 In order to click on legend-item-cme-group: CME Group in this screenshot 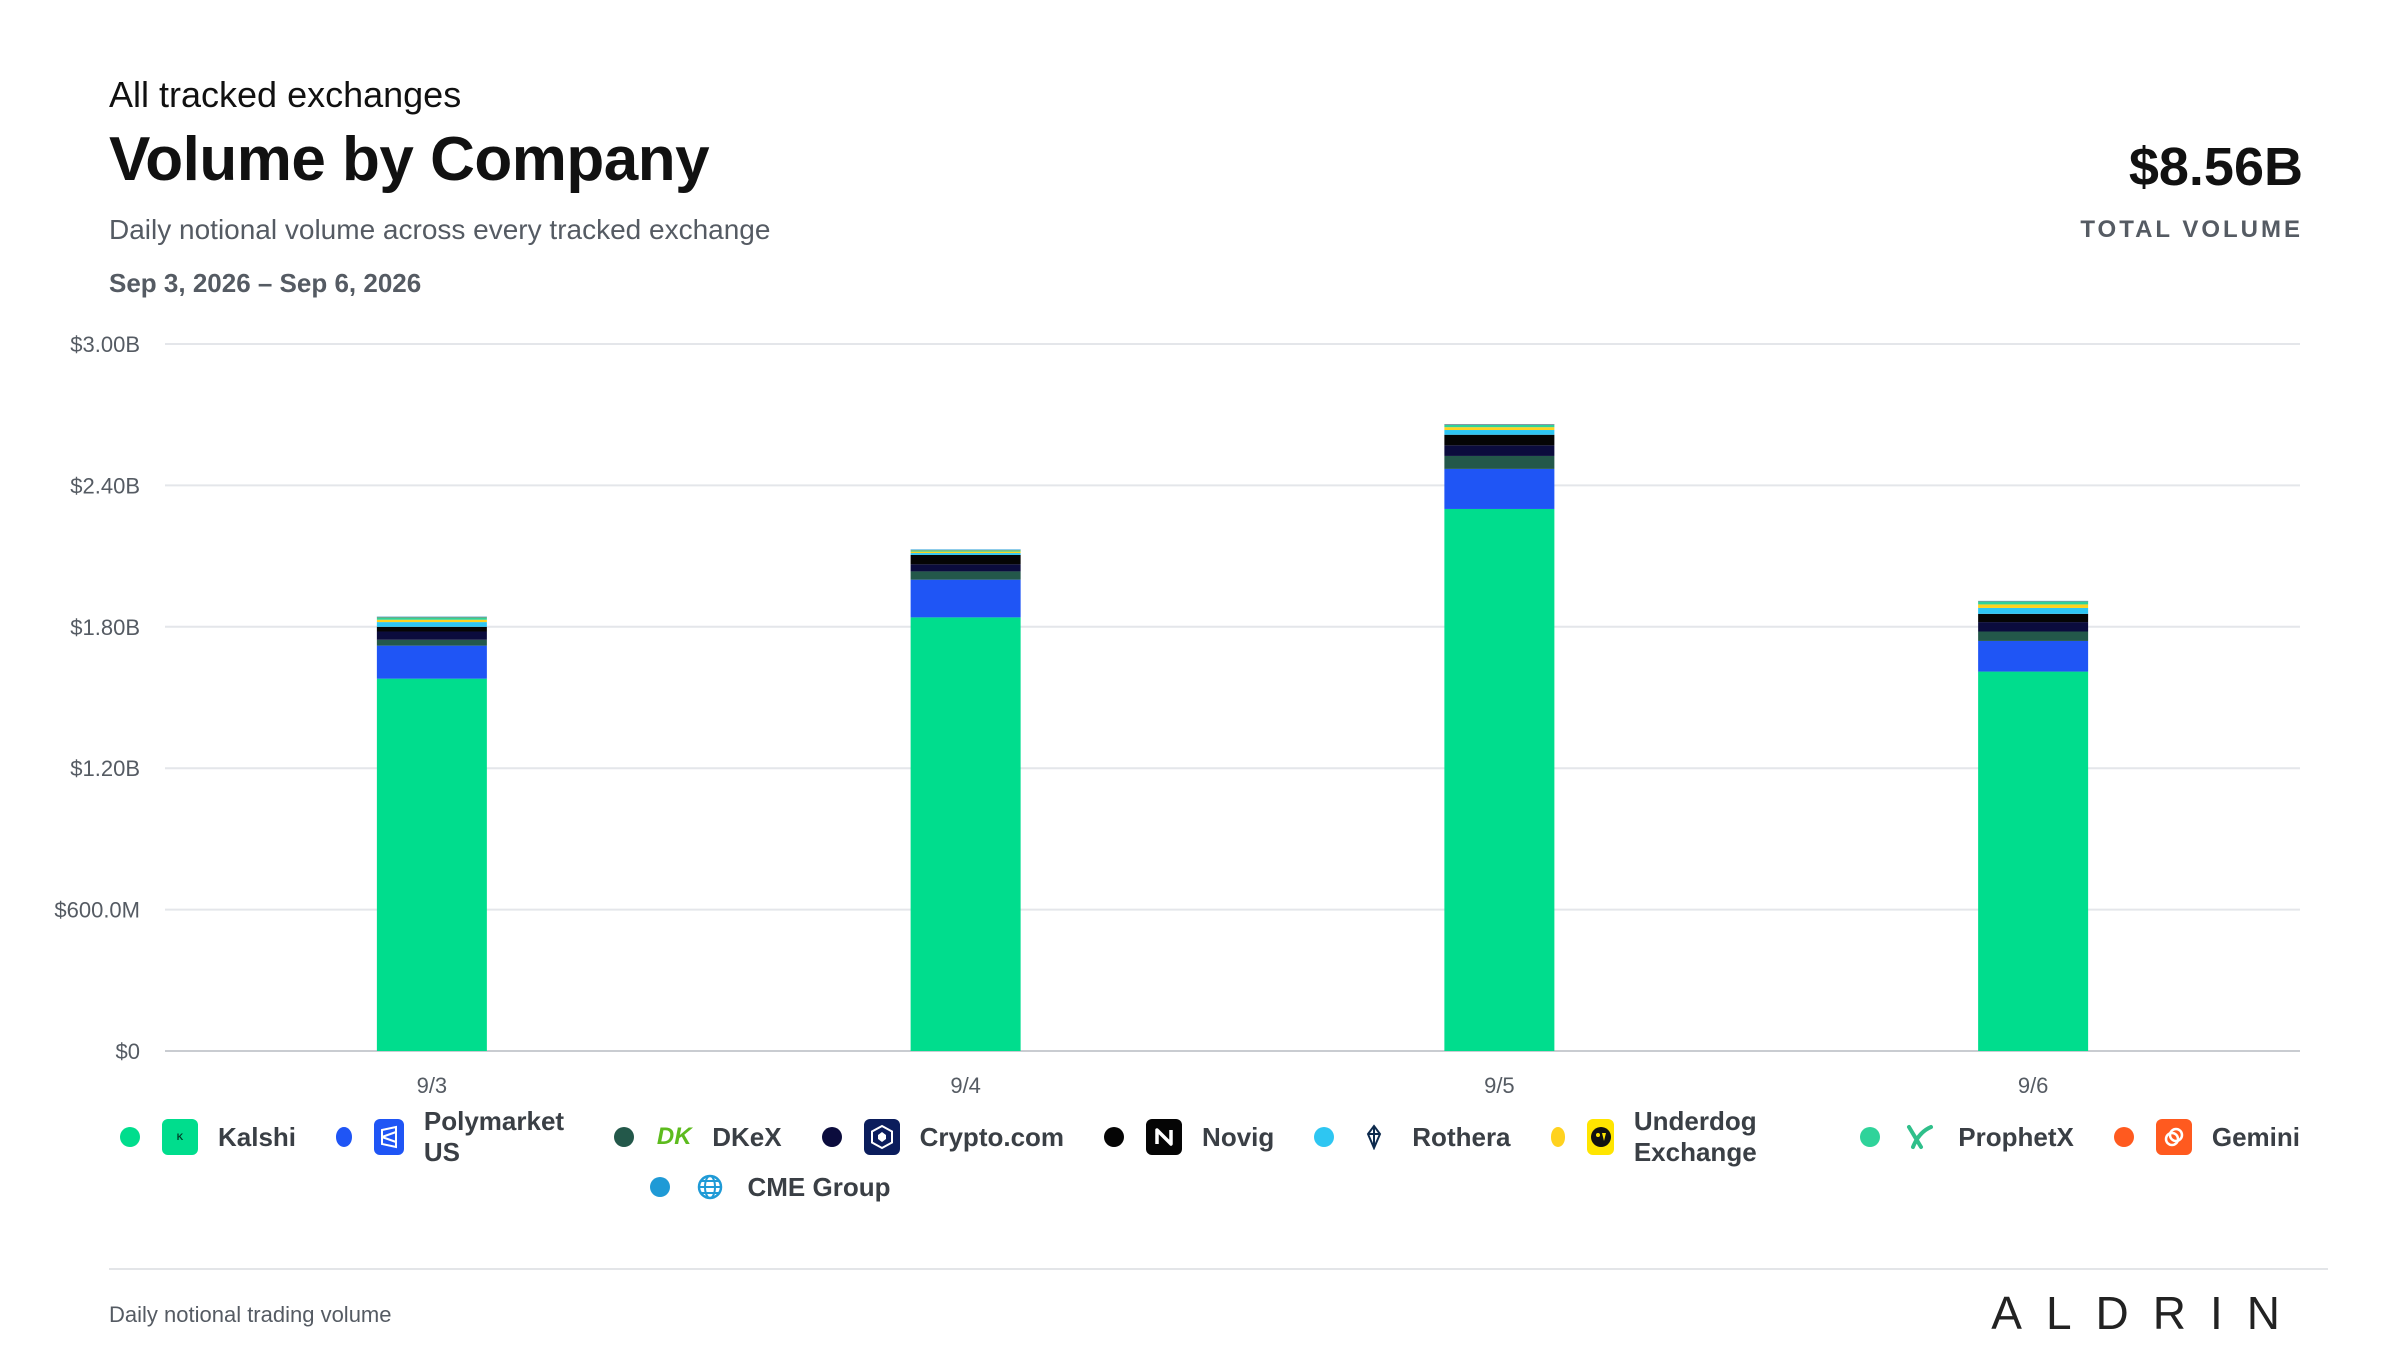, I will do `click(770, 1187)`.